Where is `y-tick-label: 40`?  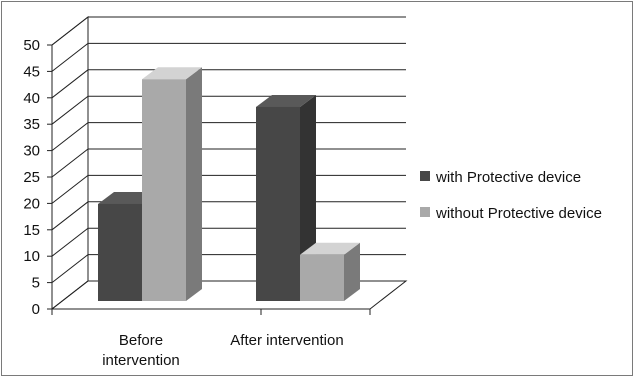
y-tick-label: 40 is located at coordinates (31, 98).